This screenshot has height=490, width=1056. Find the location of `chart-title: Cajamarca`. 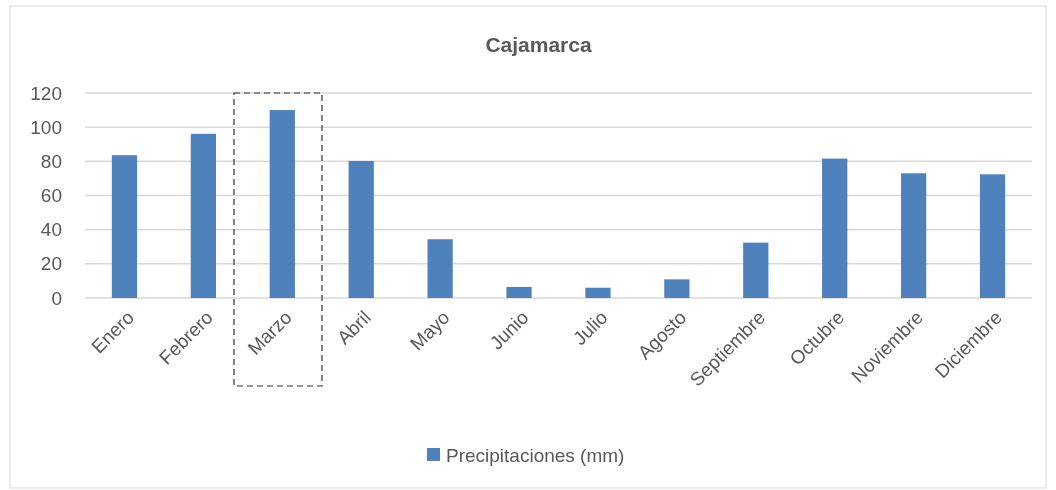

chart-title: Cajamarca is located at coordinates (538, 44).